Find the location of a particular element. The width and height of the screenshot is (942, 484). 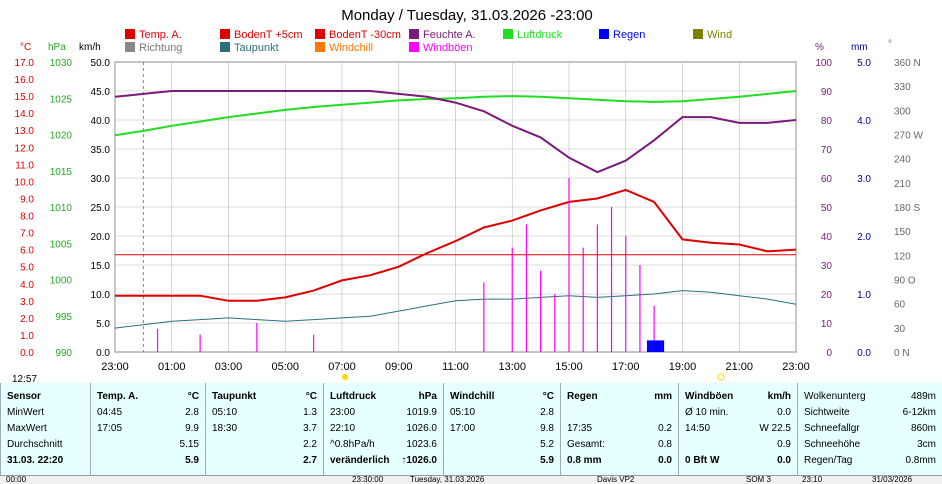

stats-label: Windchill is located at coordinates (472, 396).